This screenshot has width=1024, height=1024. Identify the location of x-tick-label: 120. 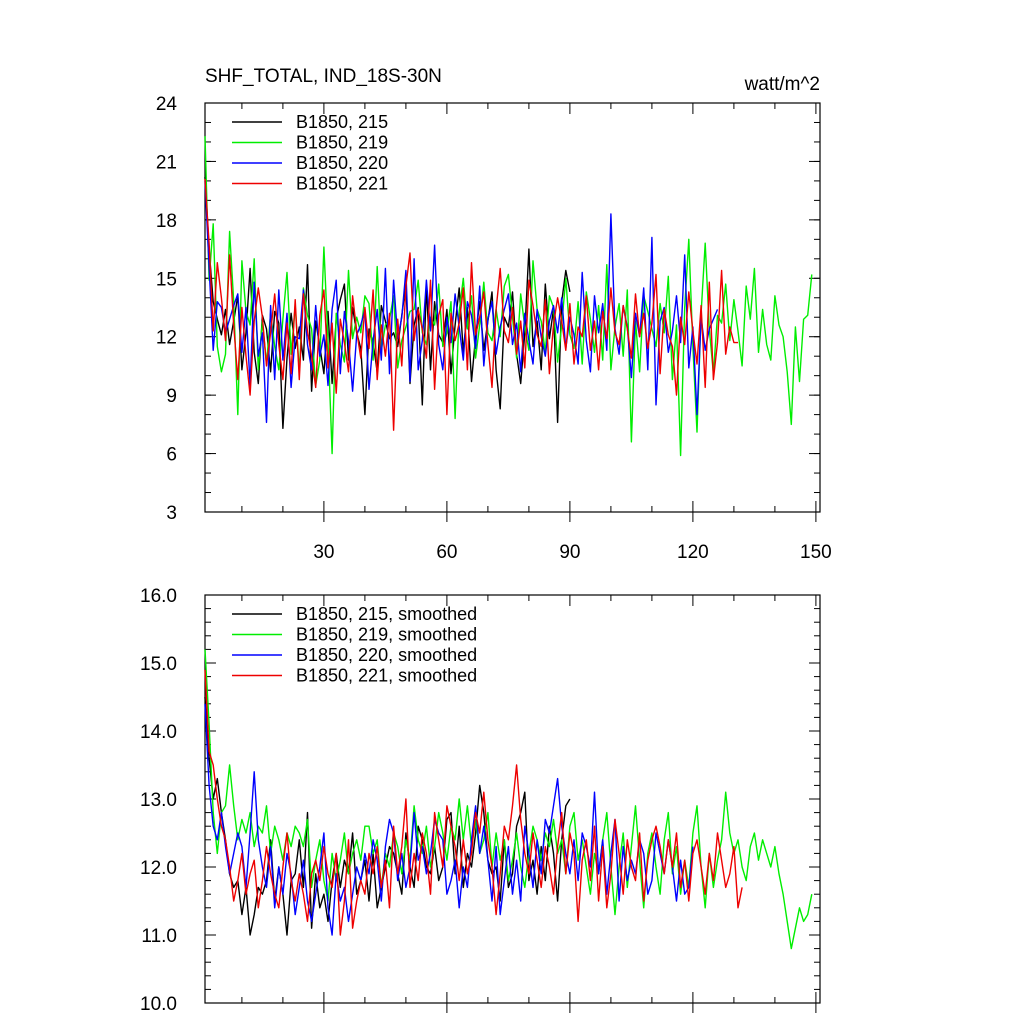
(693, 552).